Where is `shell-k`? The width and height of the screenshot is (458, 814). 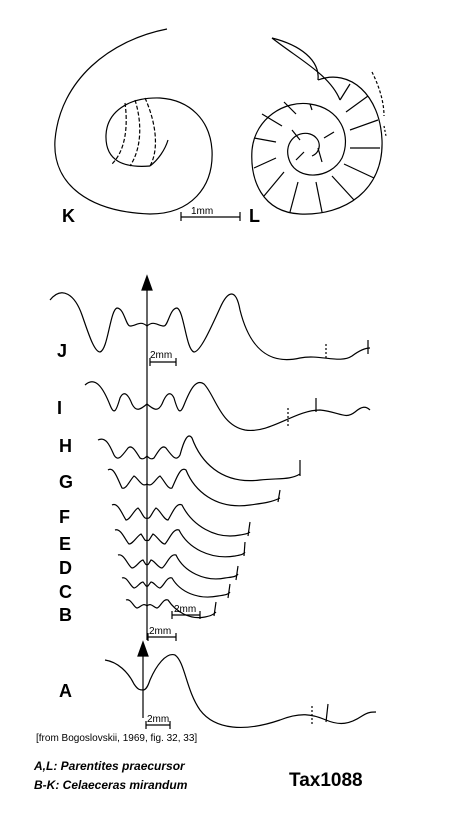 shell-k is located at coordinates (133, 121).